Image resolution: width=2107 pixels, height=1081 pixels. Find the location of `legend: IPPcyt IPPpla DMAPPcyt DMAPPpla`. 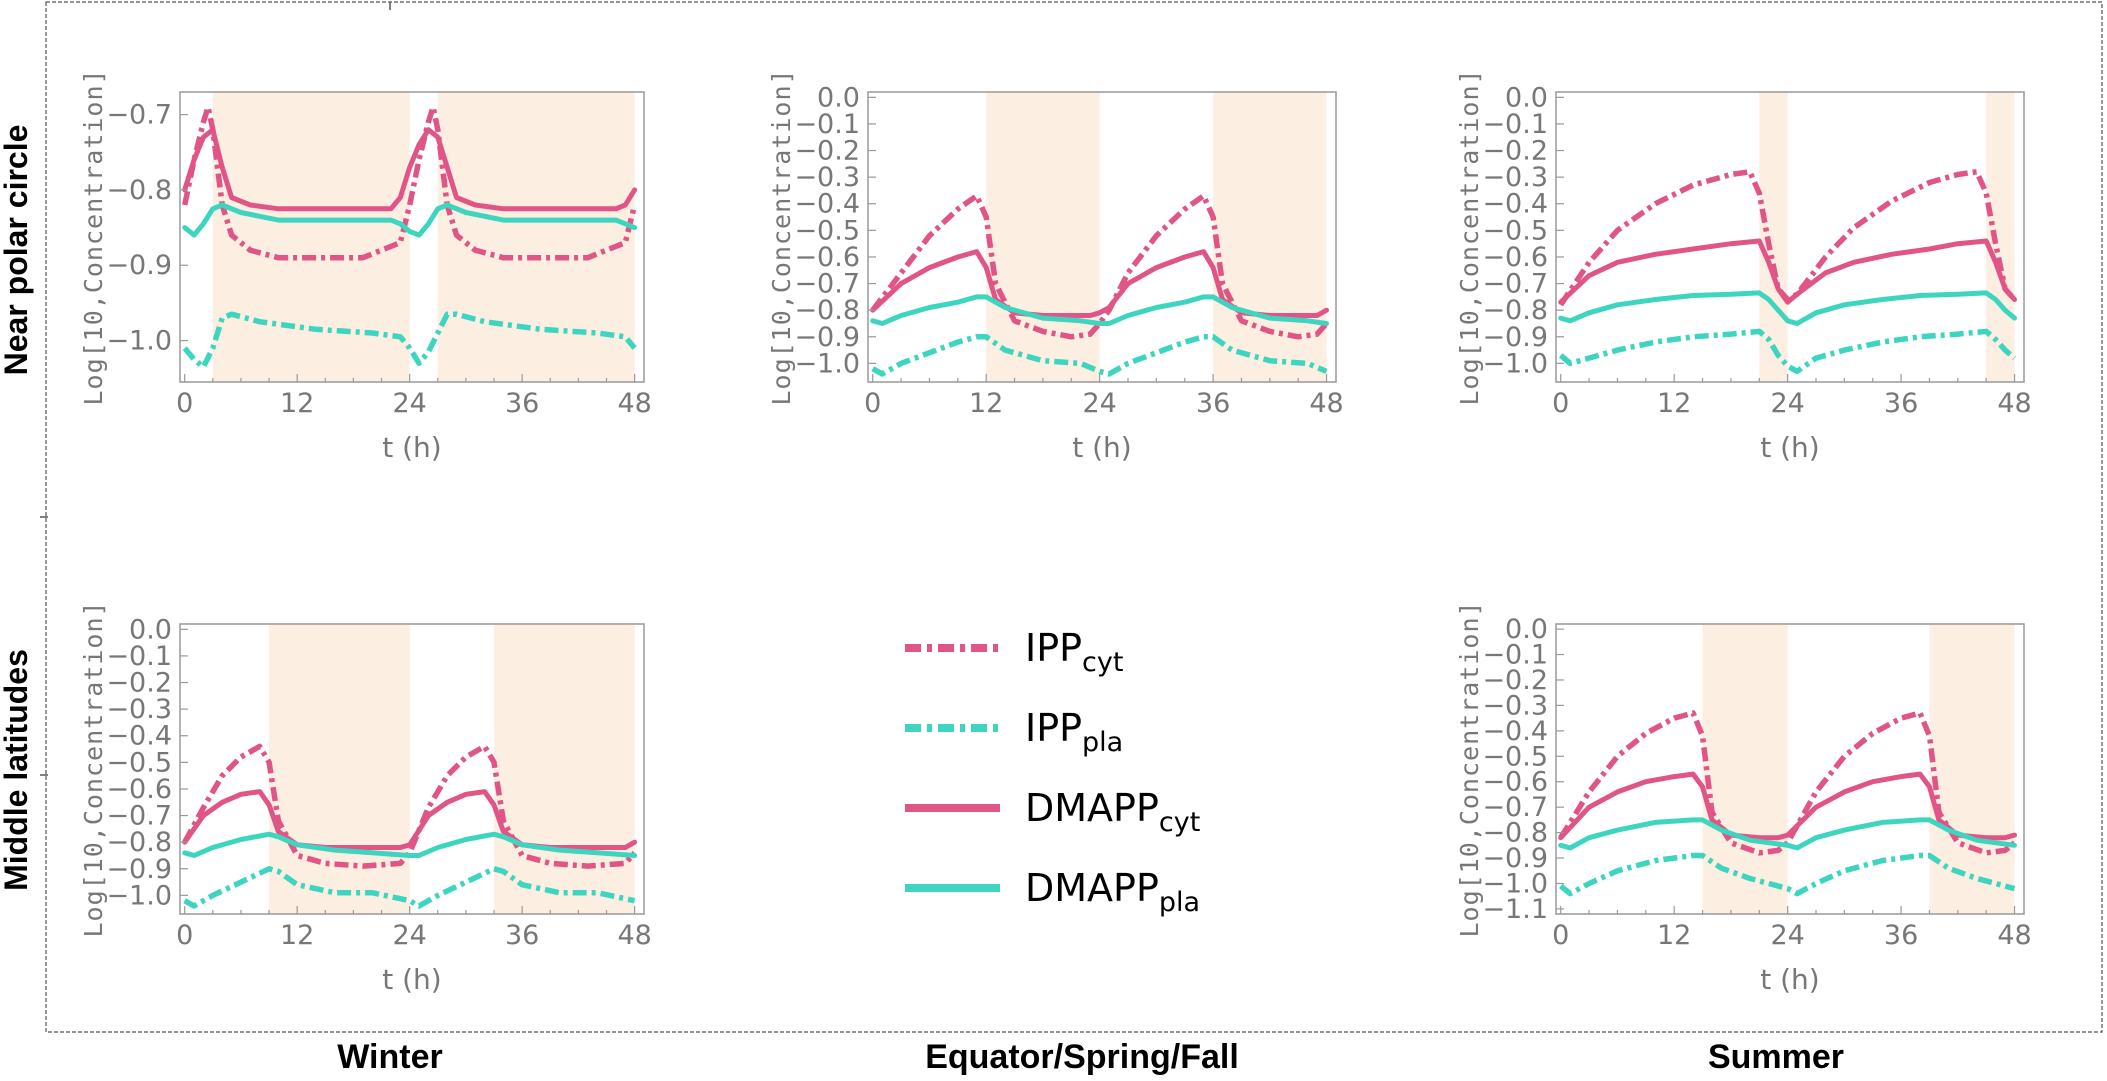

legend: IPPcyt IPPpla DMAPPcyt DMAPPpla is located at coordinates (1052, 772).